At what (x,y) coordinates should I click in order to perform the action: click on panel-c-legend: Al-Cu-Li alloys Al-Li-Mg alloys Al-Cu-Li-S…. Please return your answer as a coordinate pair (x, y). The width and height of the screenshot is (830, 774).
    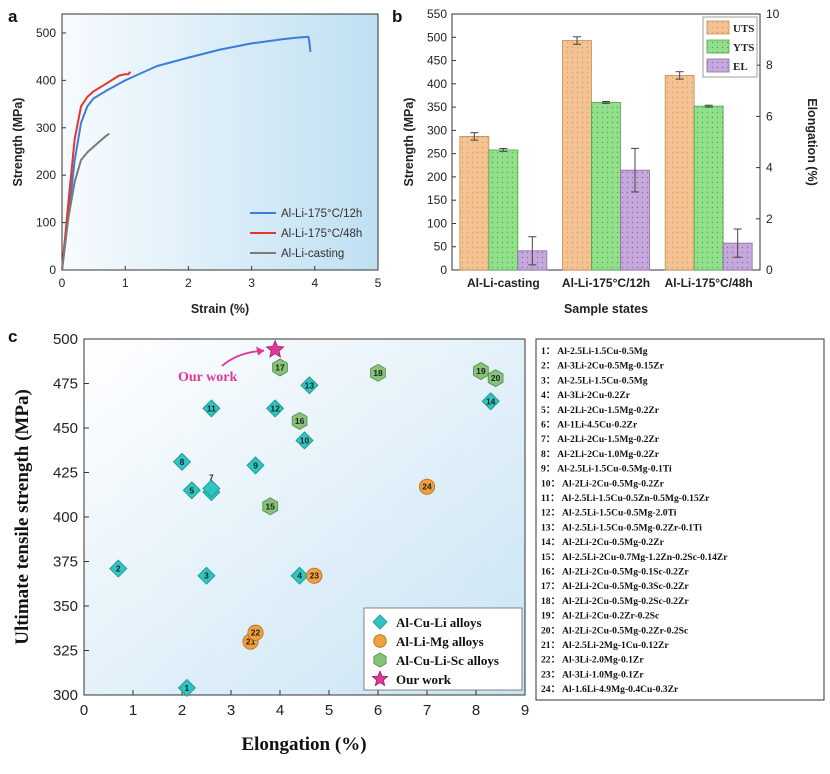
    Looking at the image, I should click on (443, 649).